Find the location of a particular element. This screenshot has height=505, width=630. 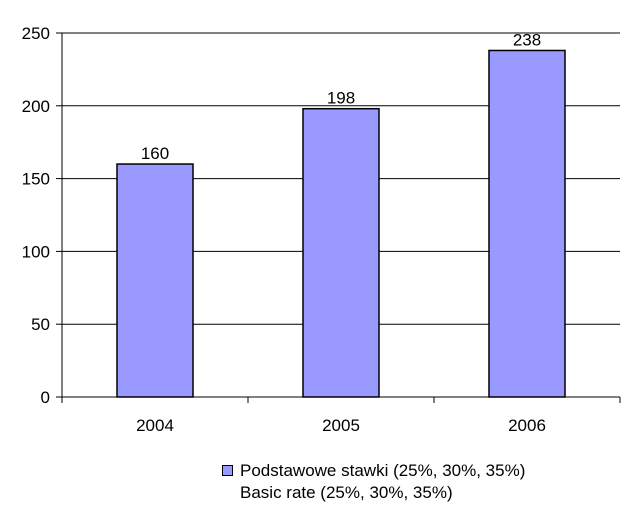

legend-entry-translation: Basic rate (25%, 30%, 35%) is located at coordinates (373, 493).